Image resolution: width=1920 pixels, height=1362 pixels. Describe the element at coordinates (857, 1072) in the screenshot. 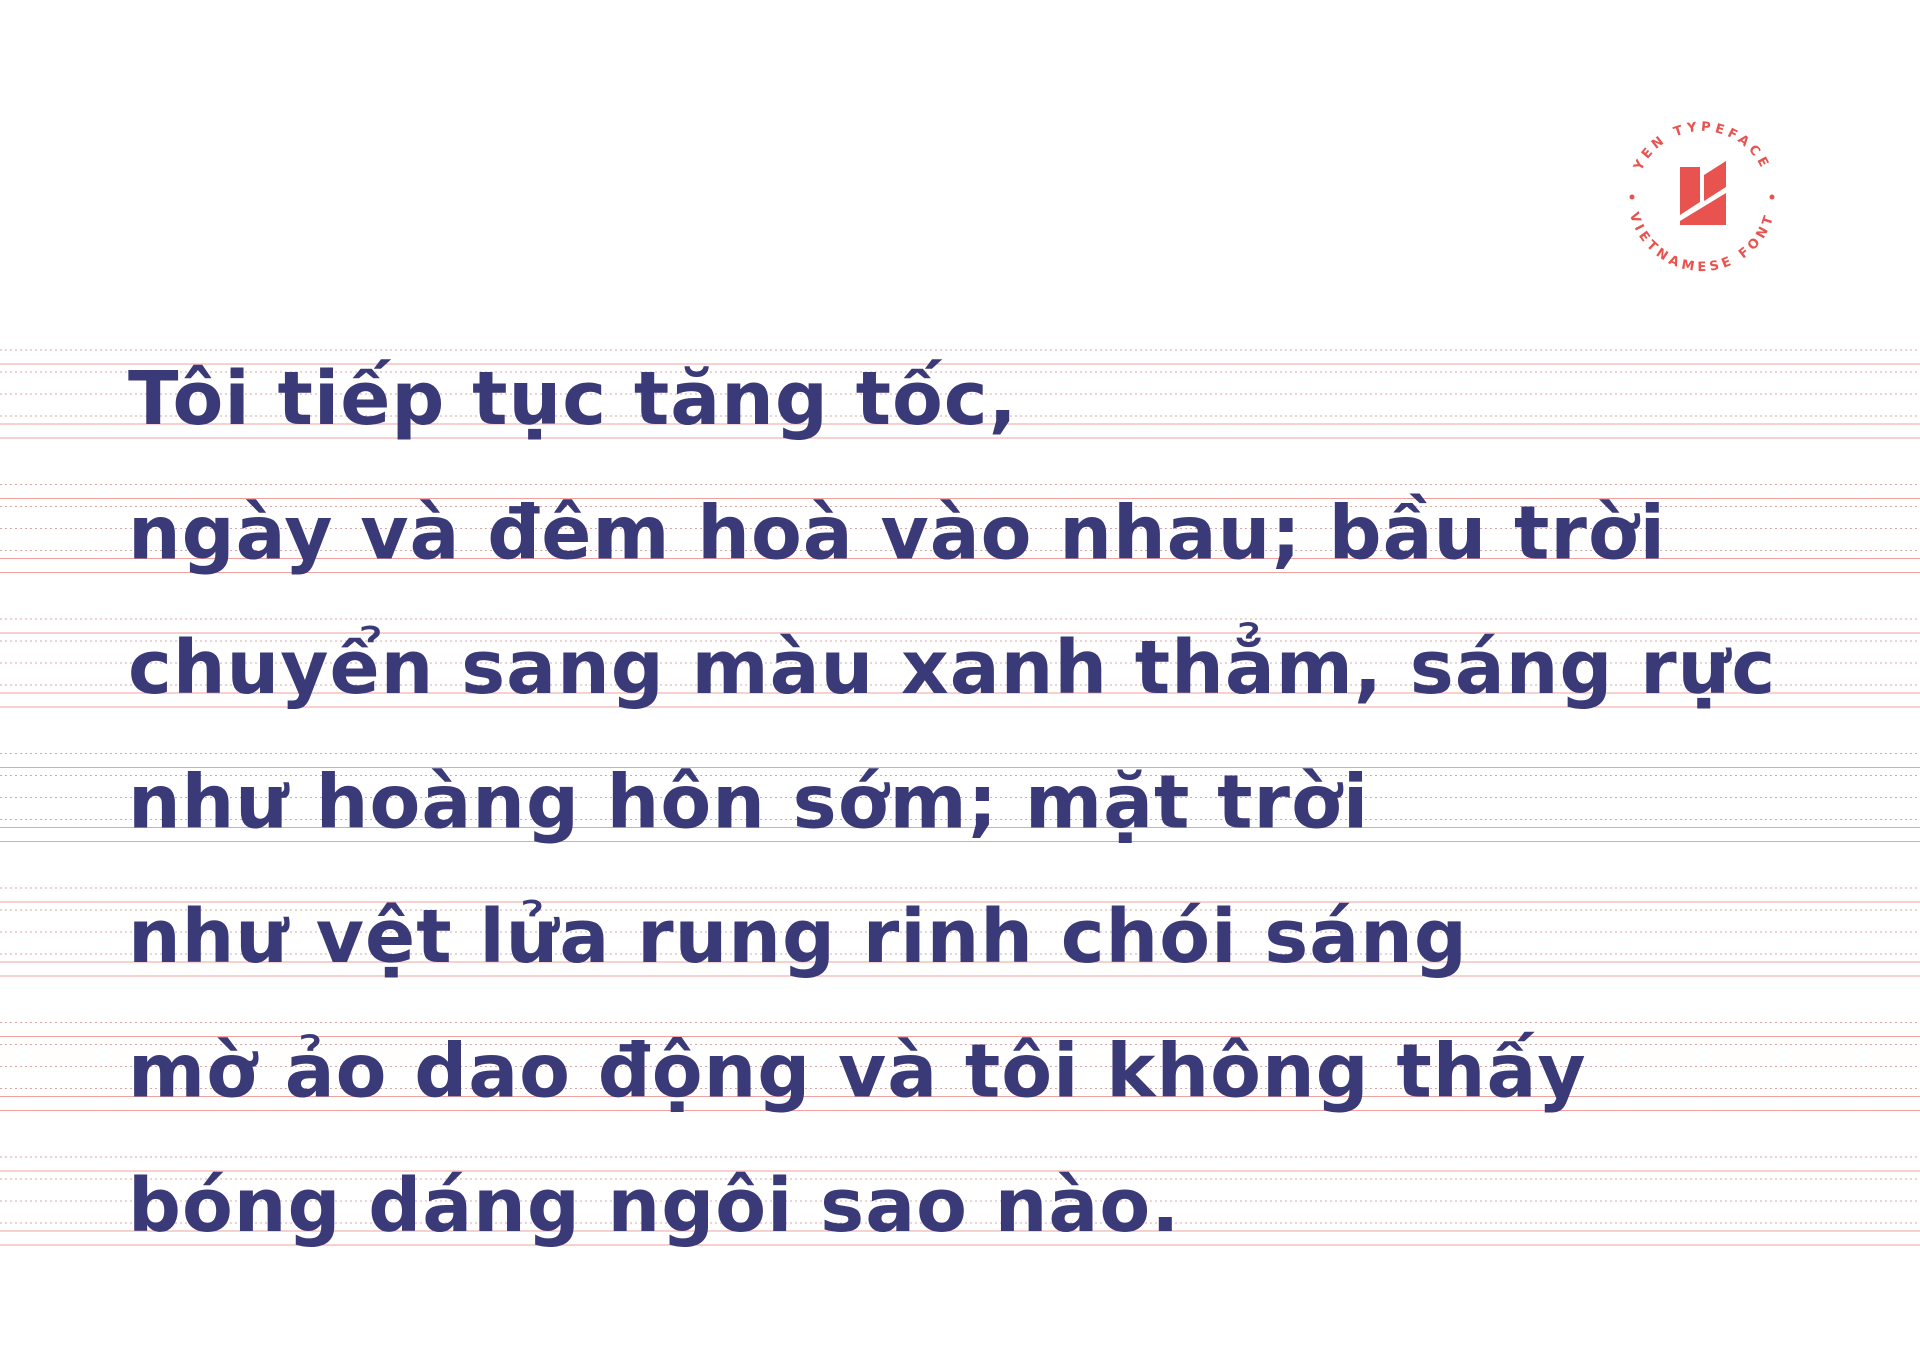

I see `text-line: mờ ảo dao động và tôi không thấy` at that location.